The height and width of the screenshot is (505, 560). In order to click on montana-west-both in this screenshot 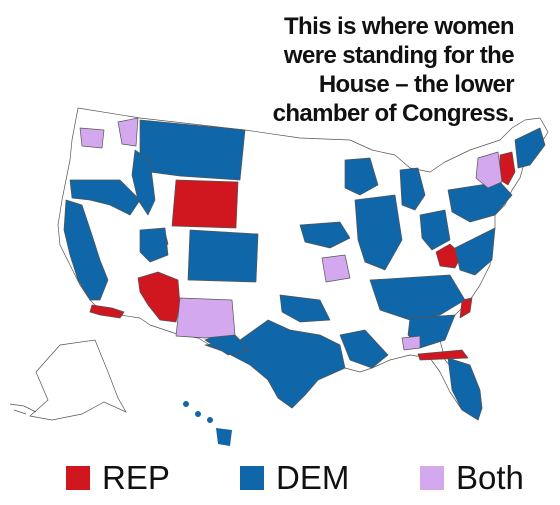, I will do `click(128, 132)`.